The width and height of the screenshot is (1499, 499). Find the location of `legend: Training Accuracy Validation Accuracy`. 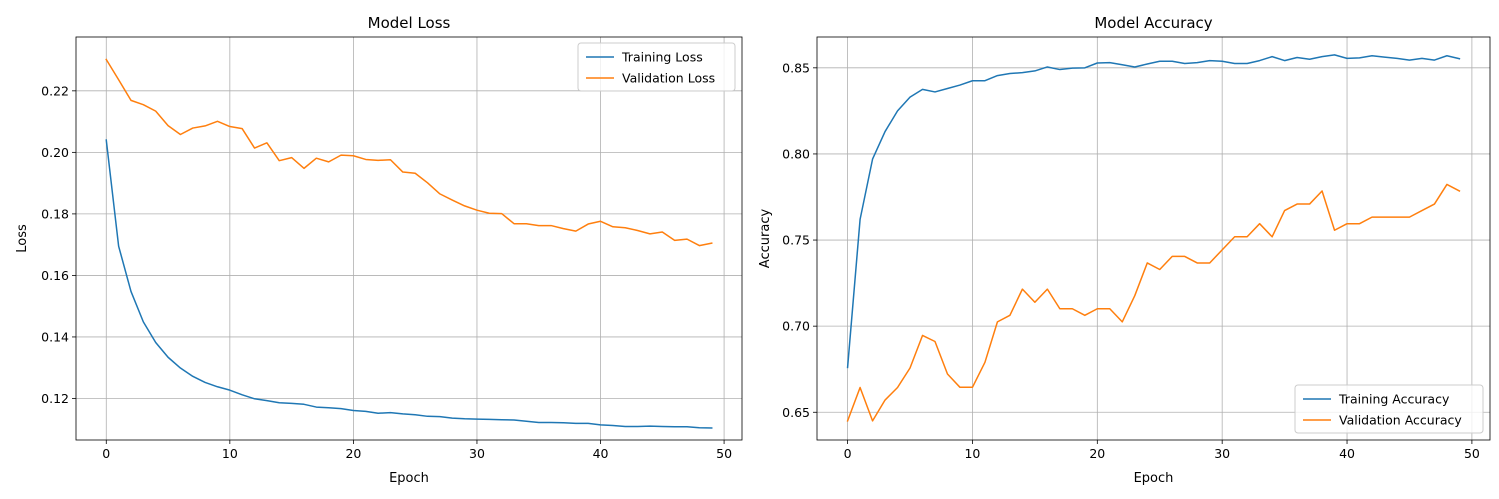

legend: Training Accuracy Validation Accuracy is located at coordinates (1389, 409).